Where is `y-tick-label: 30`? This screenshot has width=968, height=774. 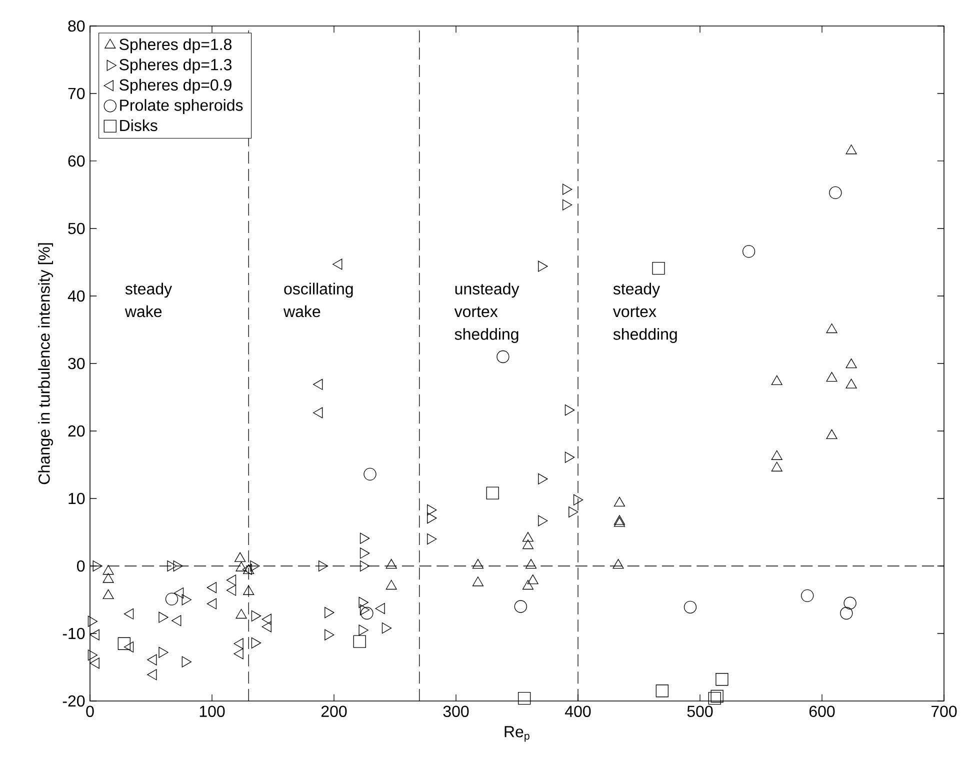
y-tick-label: 30 is located at coordinates (76, 364).